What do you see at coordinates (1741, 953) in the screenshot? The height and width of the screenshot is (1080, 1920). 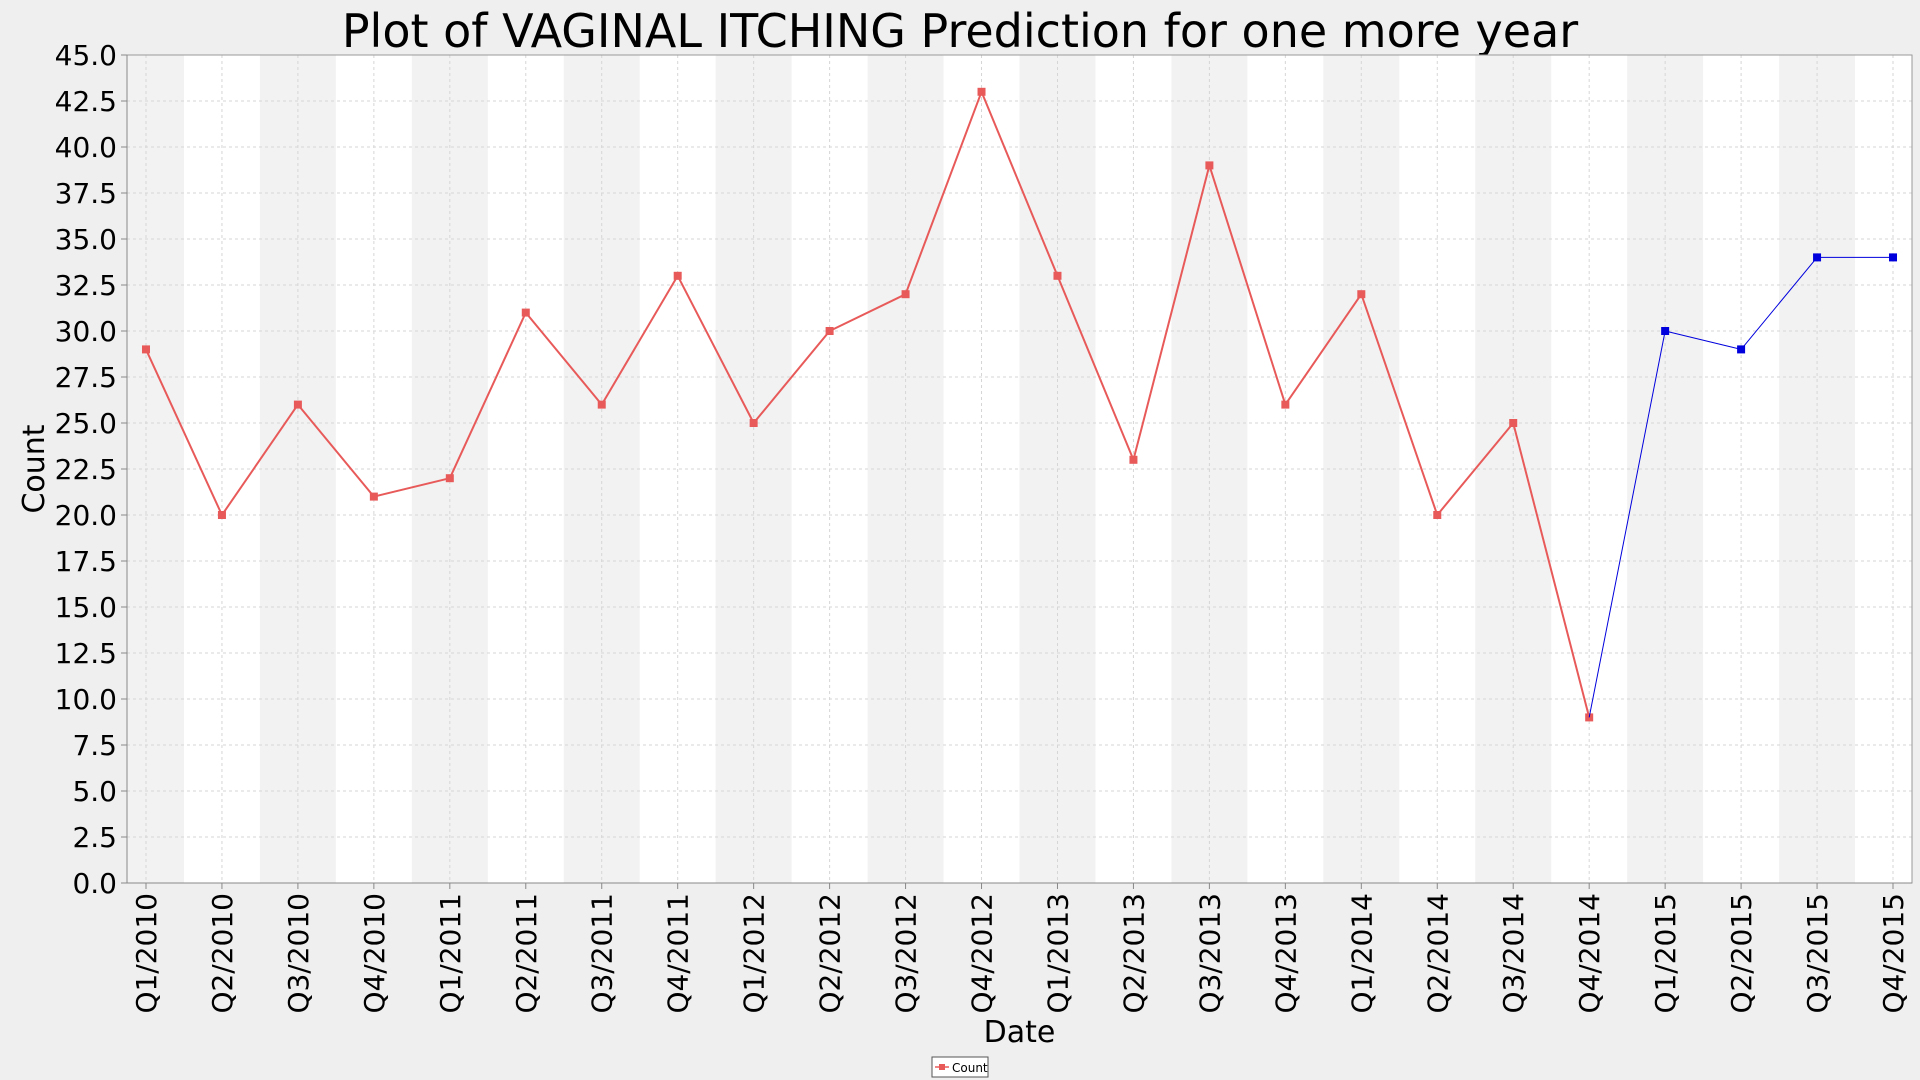 I see `x-tick-label: Q2/2015` at bounding box center [1741, 953].